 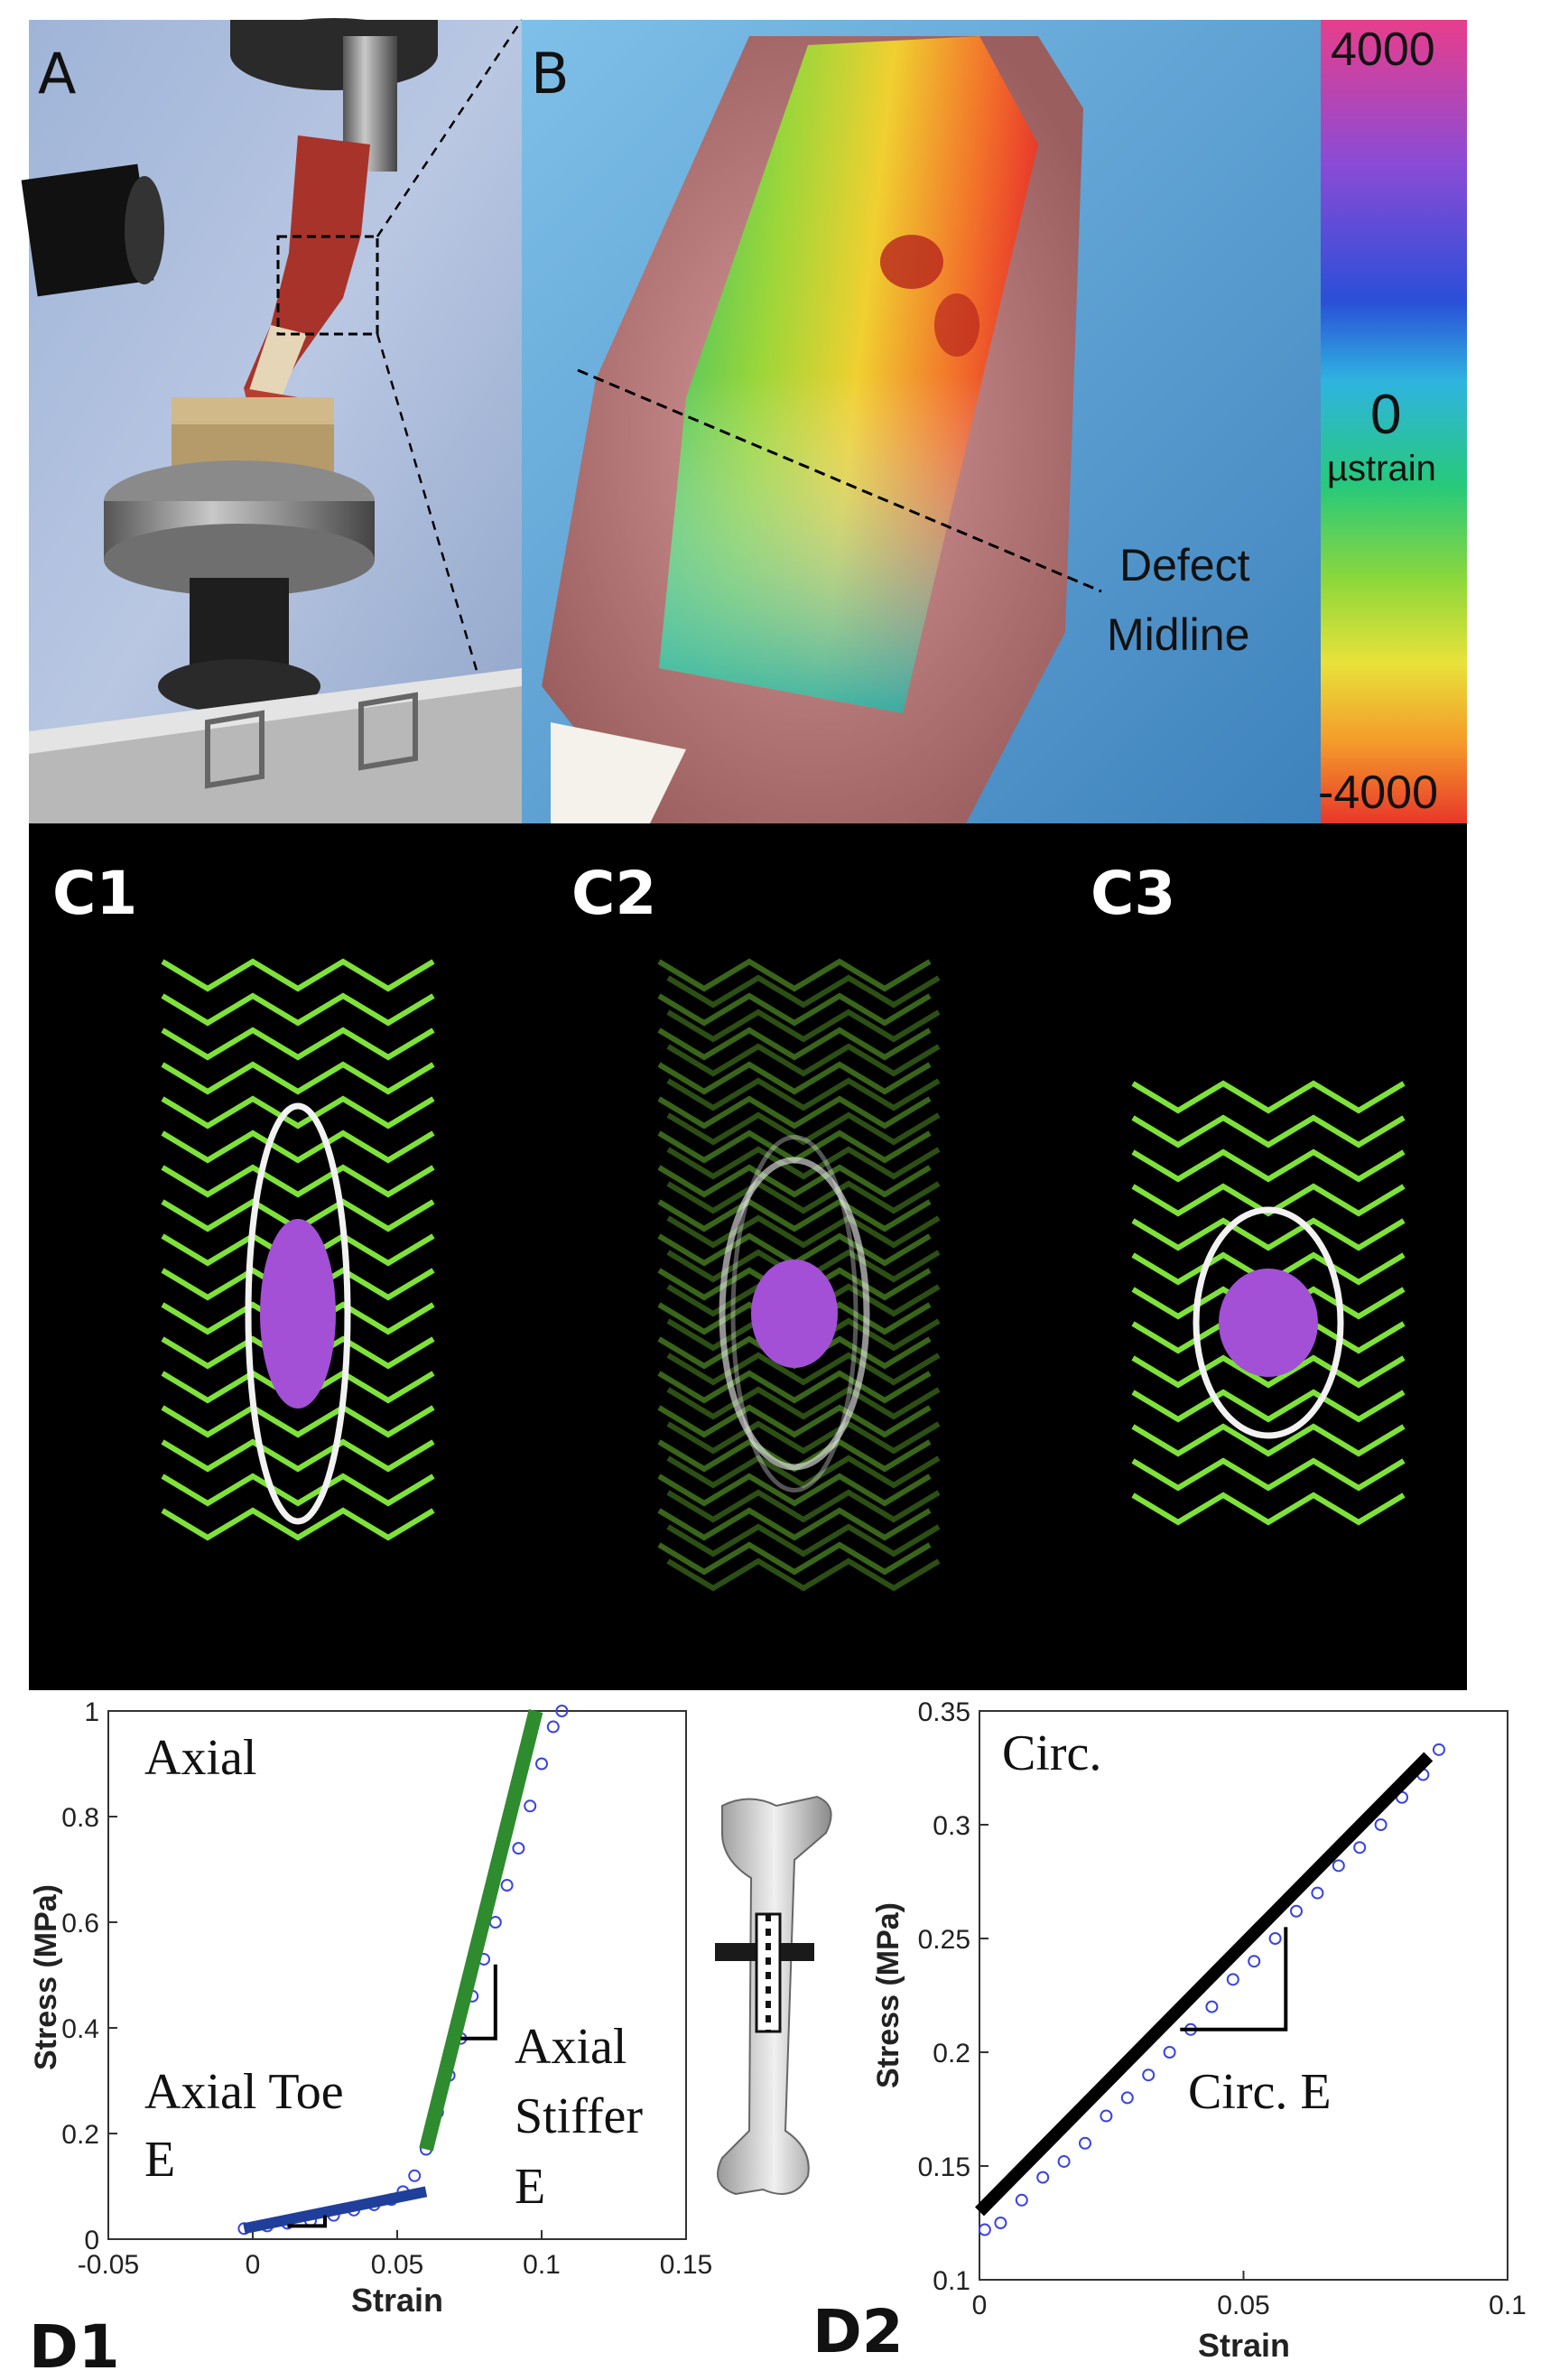 I want to click on y-tick-label: 0.15, so click(x=944, y=2167).